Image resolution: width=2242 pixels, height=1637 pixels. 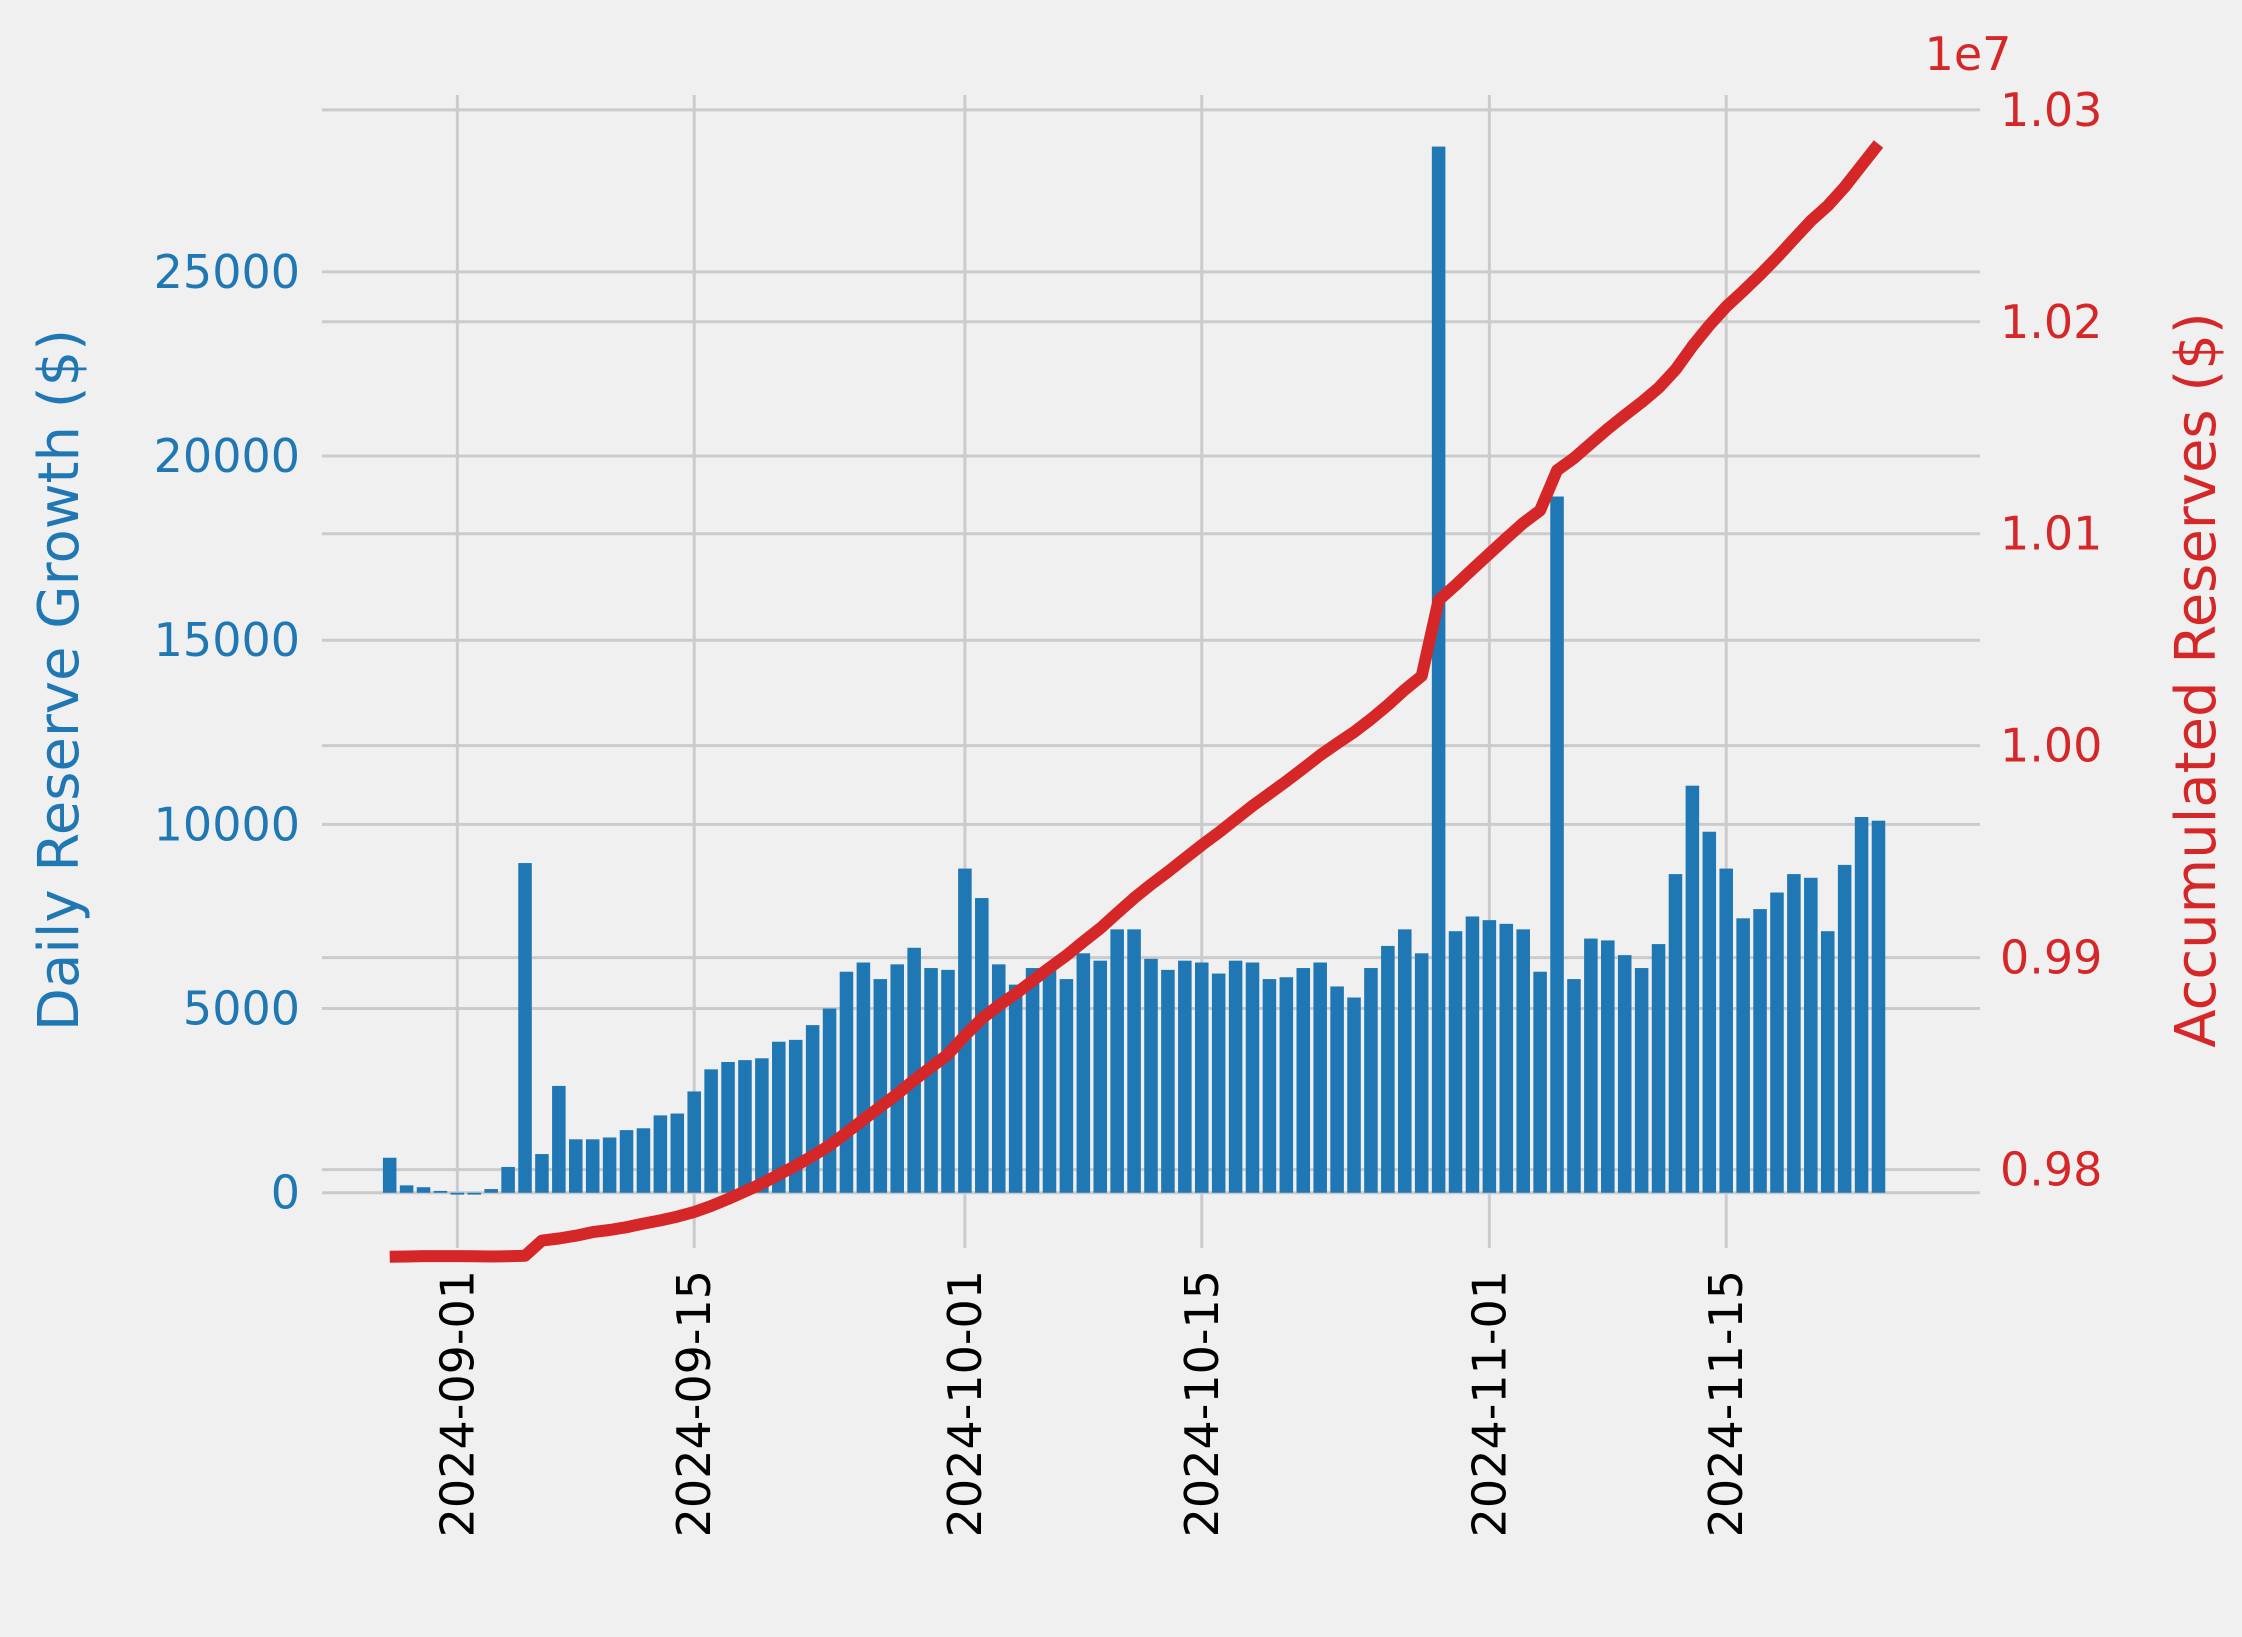 What do you see at coordinates (2051, 322) in the screenshot?
I see `right-tick-label: 1.02` at bounding box center [2051, 322].